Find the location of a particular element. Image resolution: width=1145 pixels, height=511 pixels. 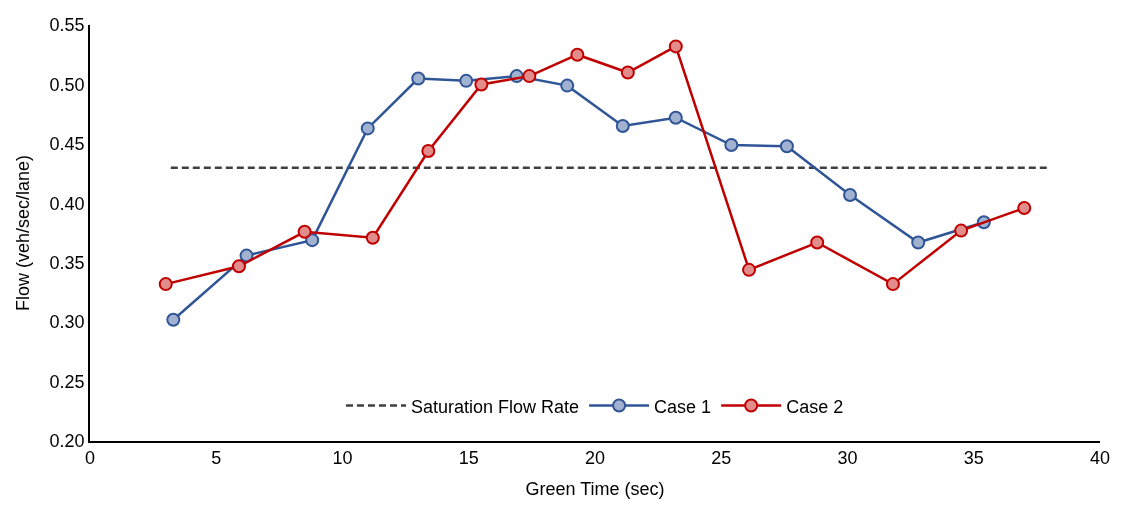

y-tick-label: 0.45 is located at coordinates (67, 144).